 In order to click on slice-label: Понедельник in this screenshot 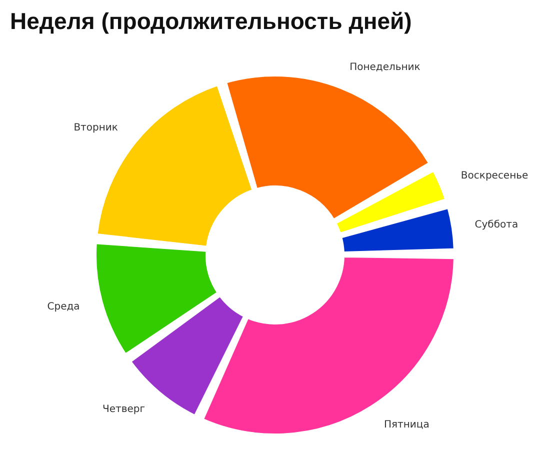, I will do `click(385, 67)`.